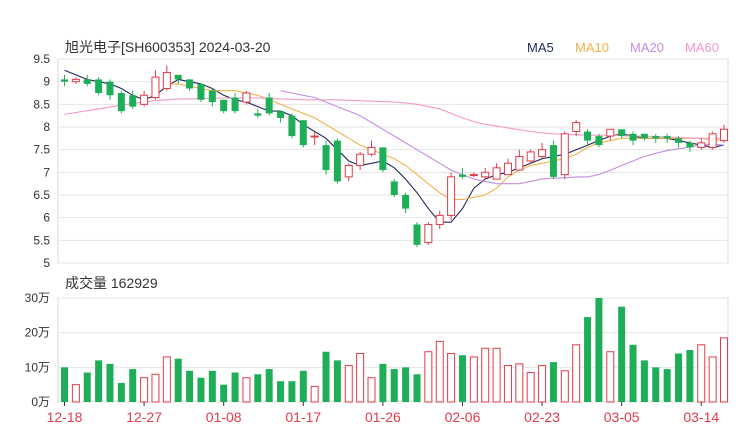 This screenshot has width=740, height=445. What do you see at coordinates (701, 417) in the screenshot?
I see `x-tick-label: 03-14` at bounding box center [701, 417].